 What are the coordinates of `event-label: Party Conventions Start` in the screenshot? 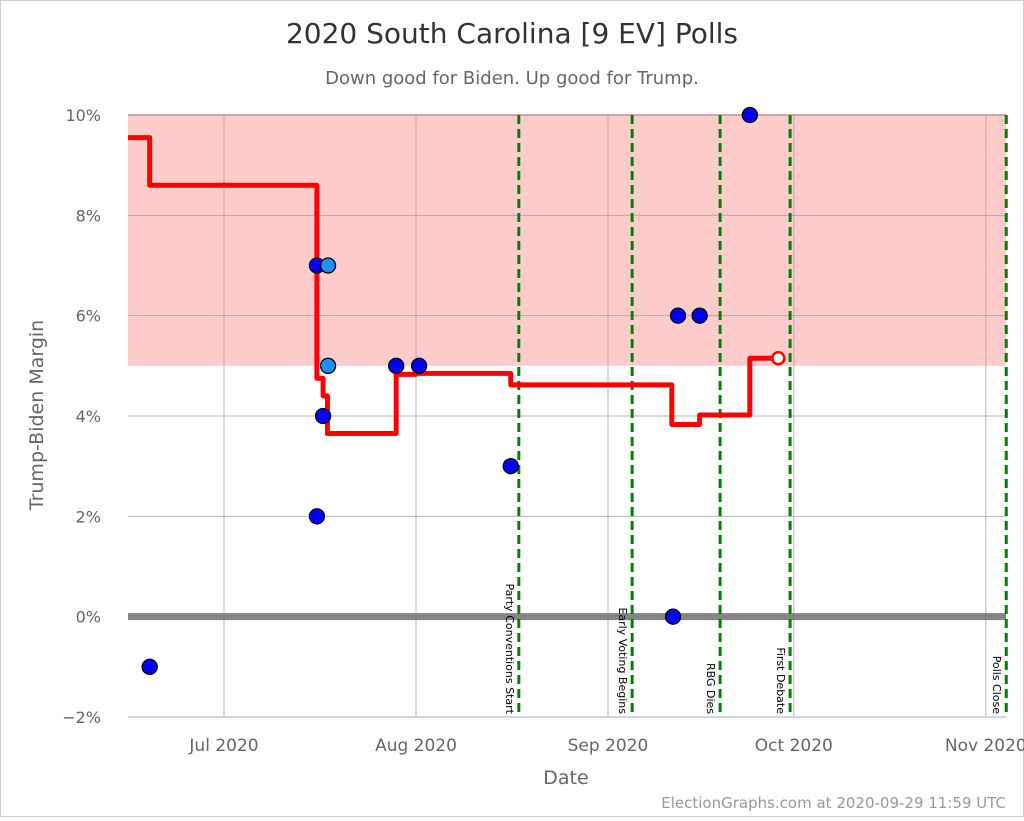 It's located at (509, 648).